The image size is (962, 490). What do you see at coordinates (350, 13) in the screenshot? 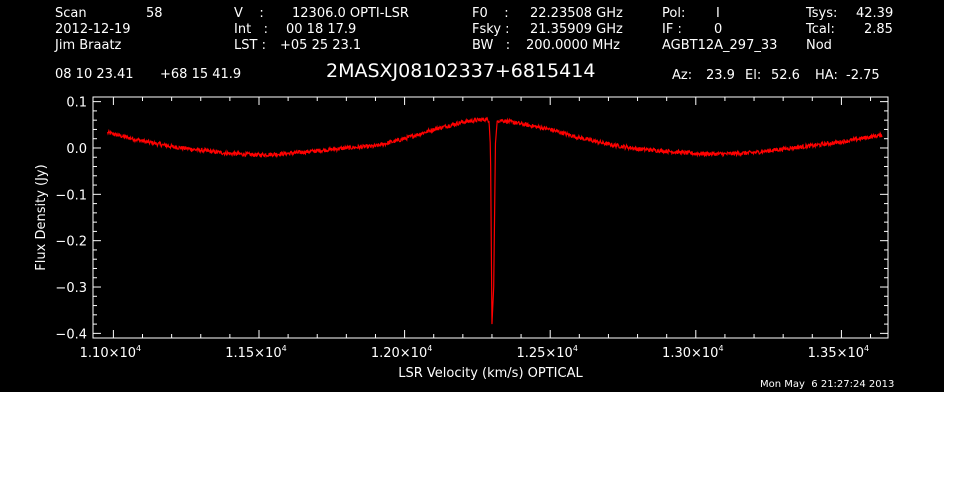
I see `velocity-value: 12306.0 OPTI-LSR` at bounding box center [350, 13].